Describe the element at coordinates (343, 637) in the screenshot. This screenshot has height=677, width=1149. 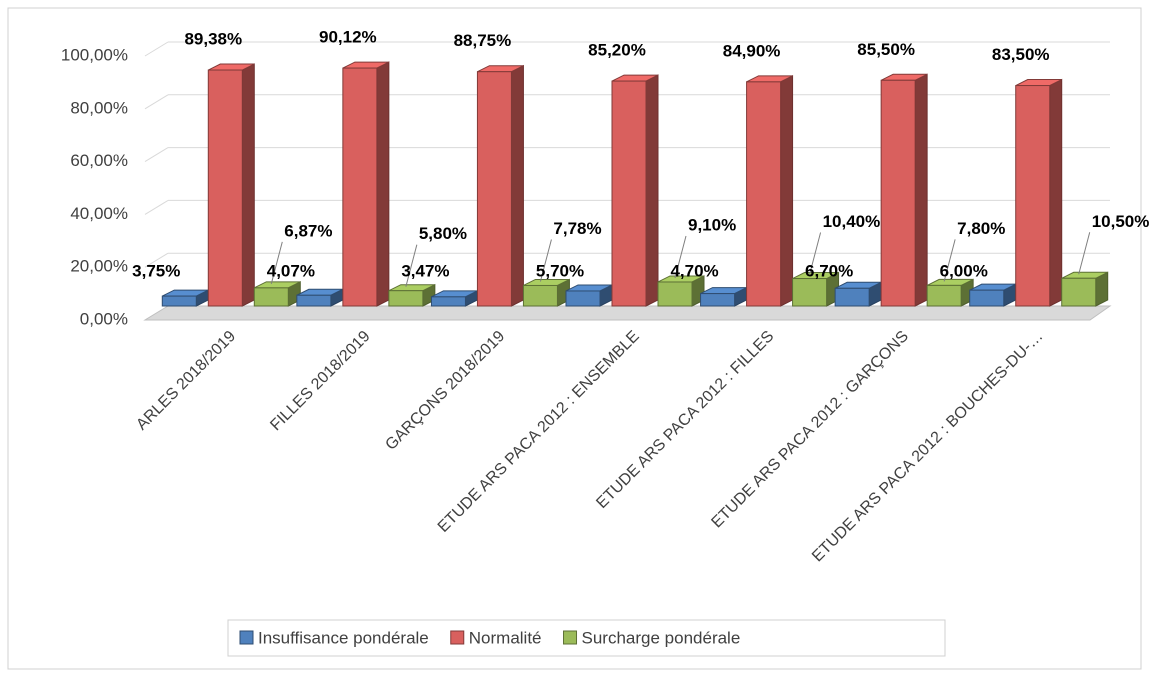
I see `legend-label: Insuffisance pondérale` at that location.